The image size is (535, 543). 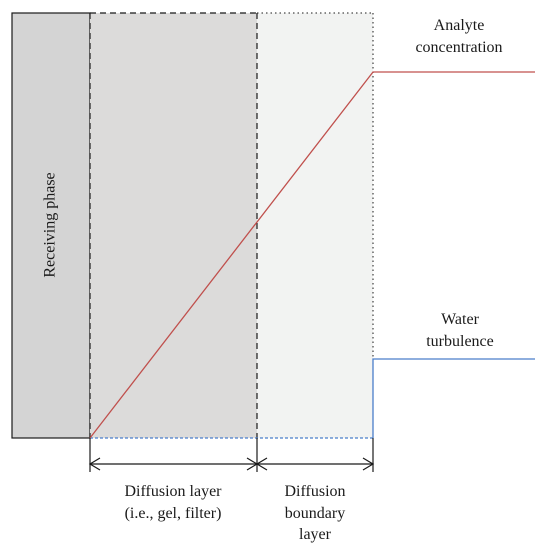 I want to click on boundary-layer-label-line1: Diffusion, so click(x=314, y=491).